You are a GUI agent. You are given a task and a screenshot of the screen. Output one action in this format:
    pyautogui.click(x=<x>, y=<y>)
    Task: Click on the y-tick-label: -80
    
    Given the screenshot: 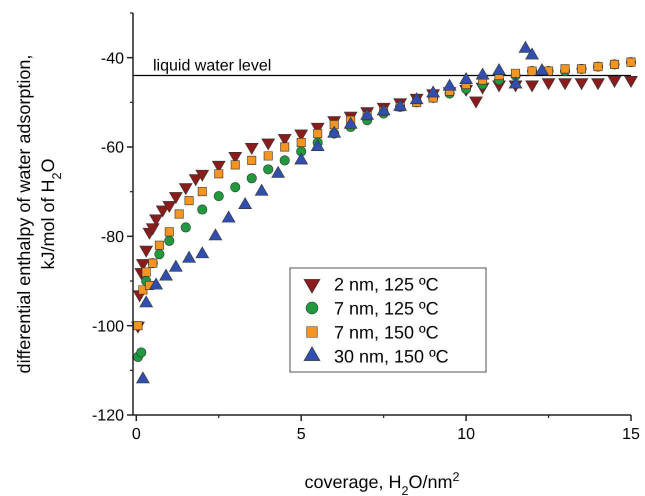 What is the action you would take?
    pyautogui.click(x=112, y=237)
    